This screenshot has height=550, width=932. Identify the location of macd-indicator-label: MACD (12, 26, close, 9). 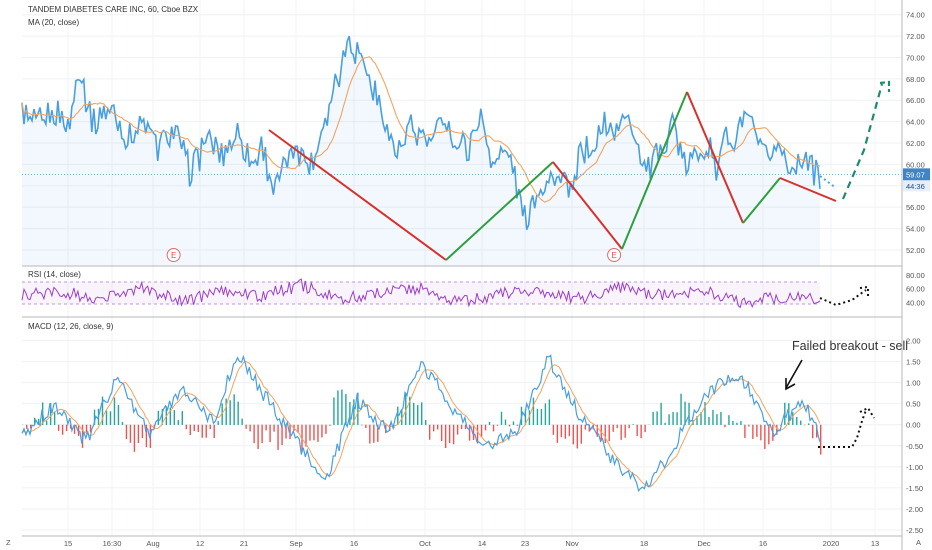
(71, 326).